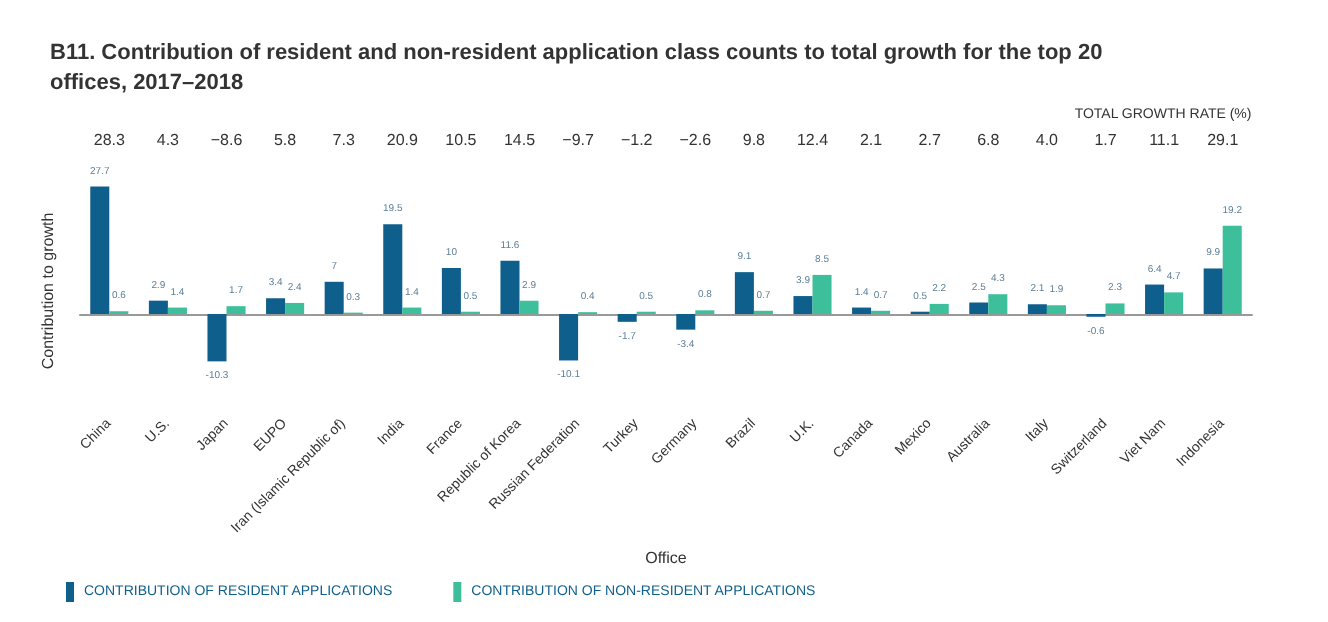 The image size is (1328, 622). What do you see at coordinates (402, 140) in the screenshot?
I see `text: 20.9` at bounding box center [402, 140].